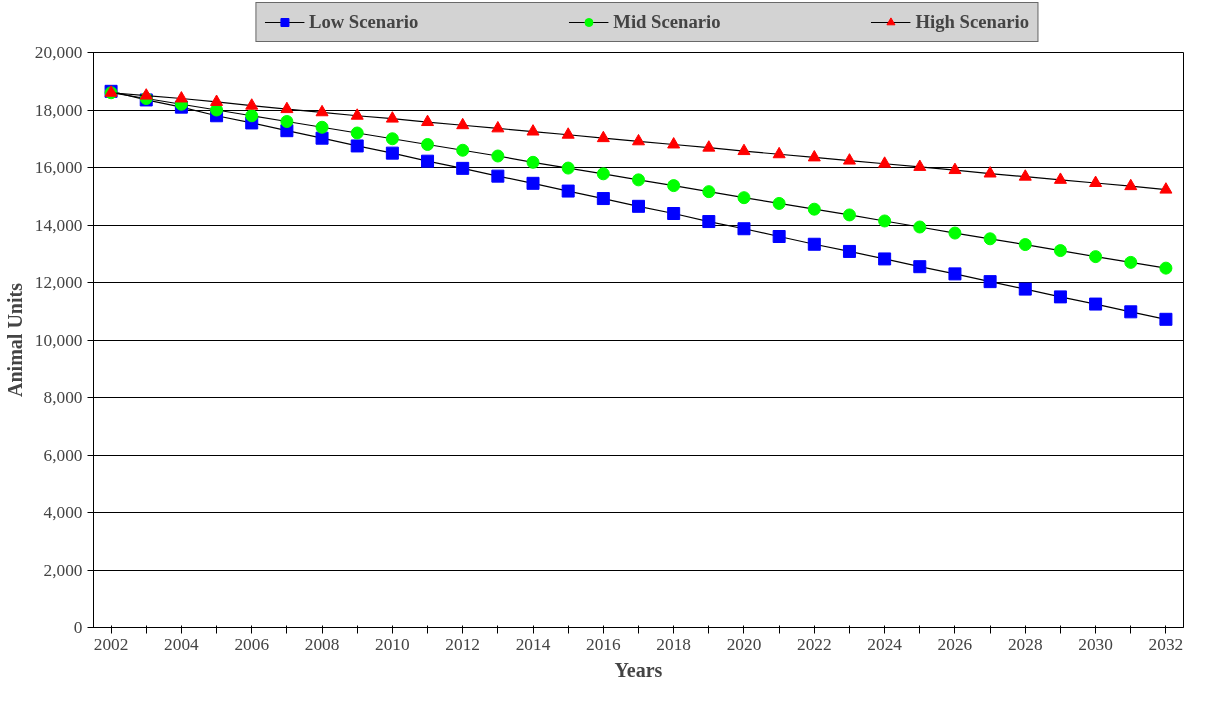 The height and width of the screenshot is (711, 1224). Describe the element at coordinates (1166, 644) in the screenshot. I see `x-tick-label: 2032` at that location.